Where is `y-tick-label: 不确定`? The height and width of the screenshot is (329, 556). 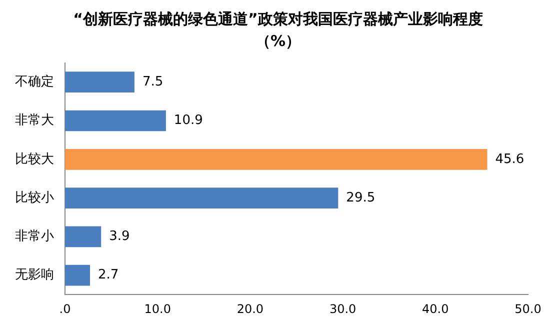 y-tick-label: 不确定 is located at coordinates (34, 82).